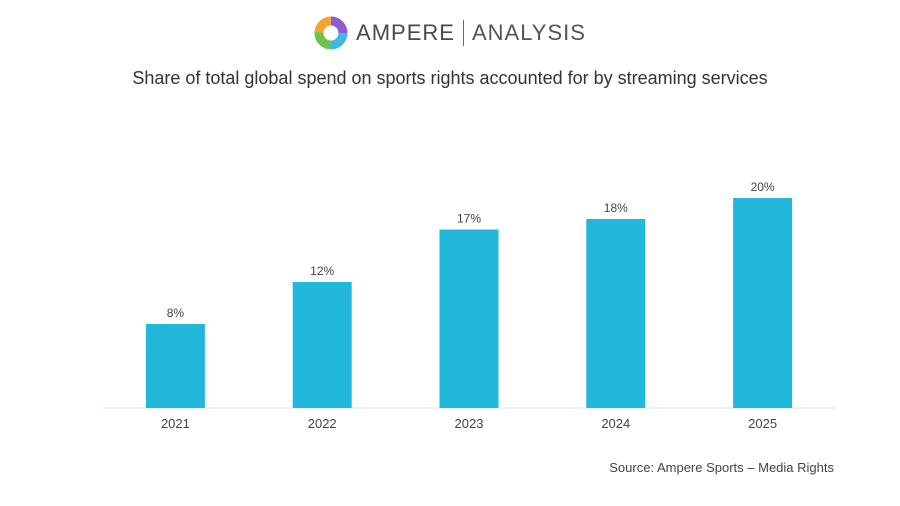 The width and height of the screenshot is (900, 506). I want to click on x-tick-label-2023: 2023, so click(469, 423).